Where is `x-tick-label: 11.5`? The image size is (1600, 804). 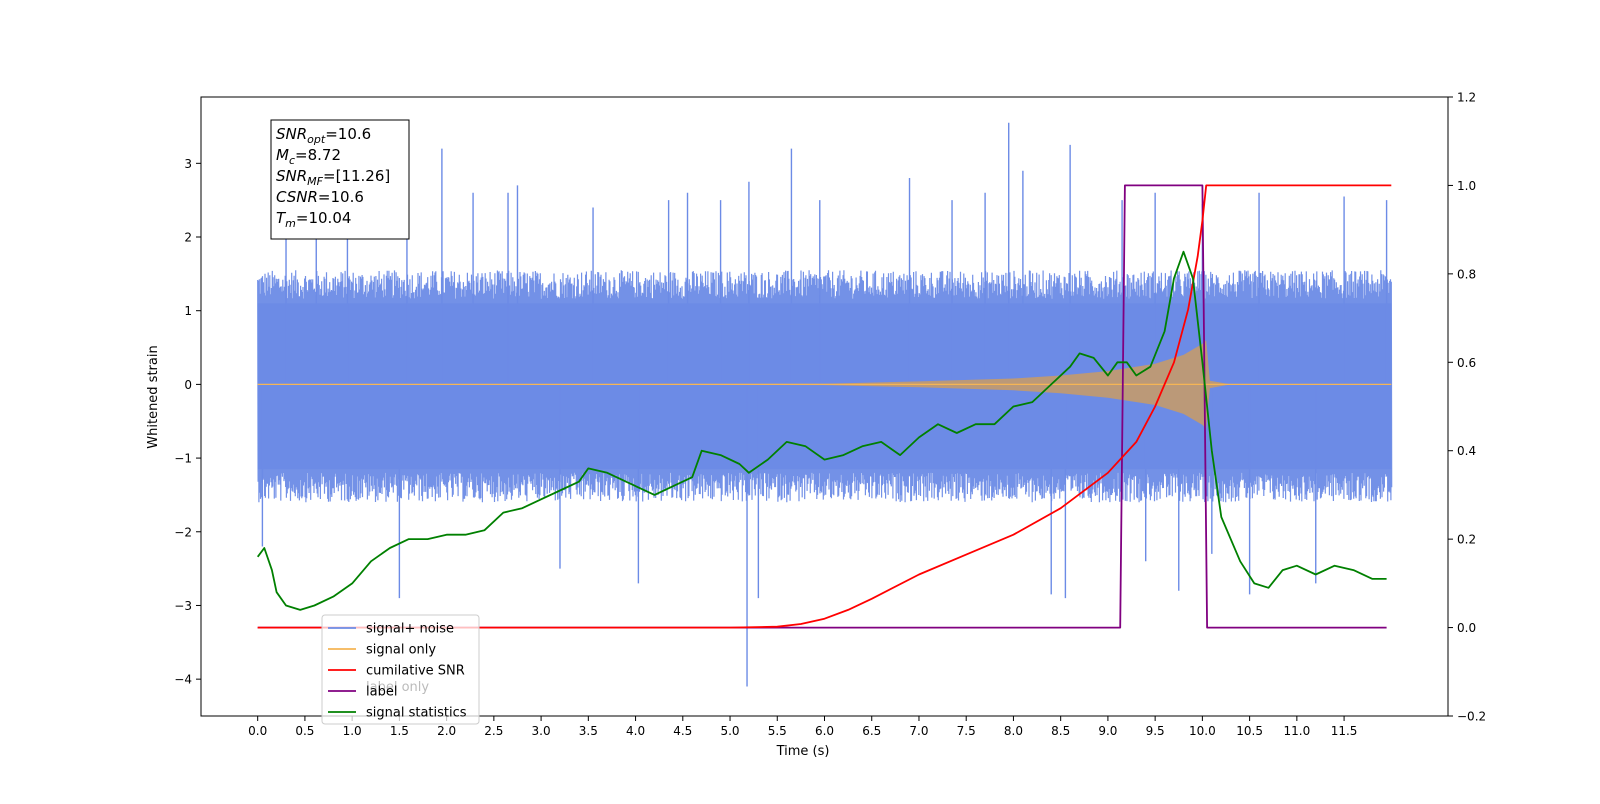
x-tick-label: 11.5 is located at coordinates (1344, 731).